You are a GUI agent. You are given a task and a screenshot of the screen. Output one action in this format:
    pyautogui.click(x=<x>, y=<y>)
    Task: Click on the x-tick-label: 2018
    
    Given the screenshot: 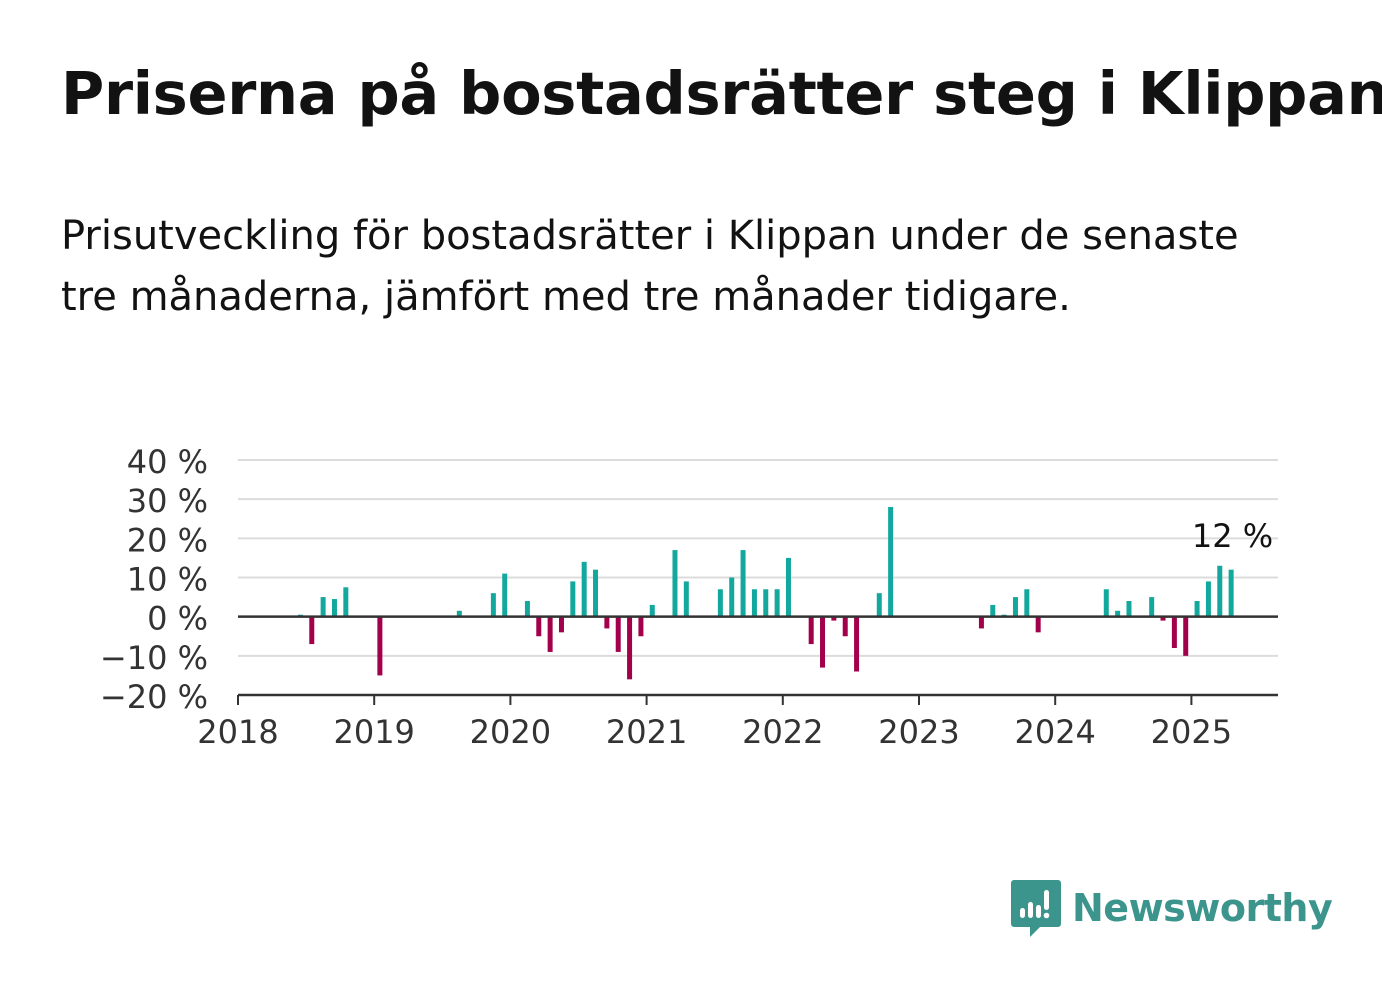 What is the action you would take?
    pyautogui.click(x=237, y=732)
    